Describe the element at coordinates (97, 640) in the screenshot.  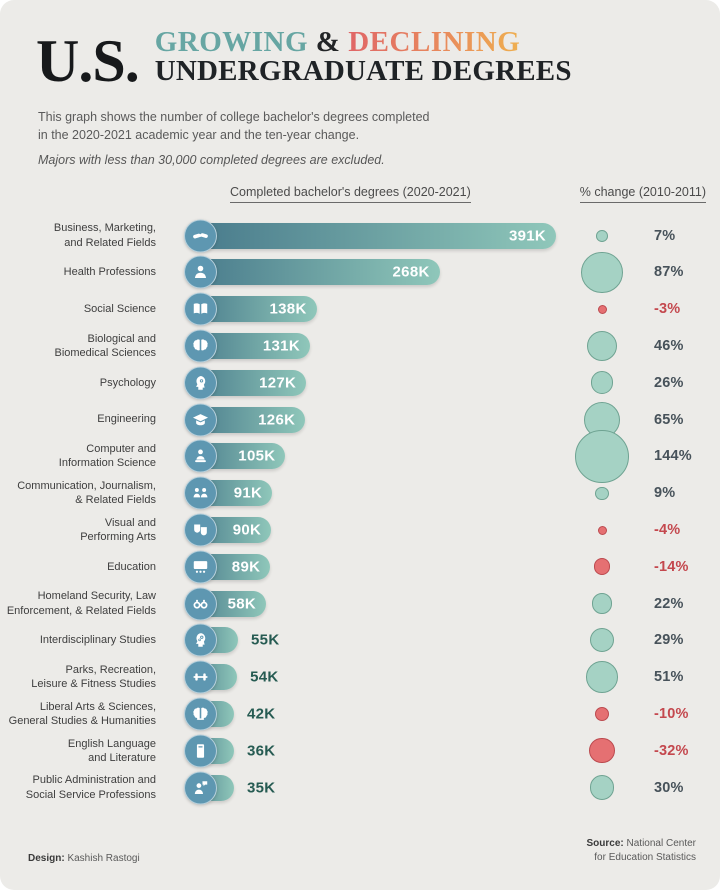
I see `major-label: Interdisciplinary Studies` at that location.